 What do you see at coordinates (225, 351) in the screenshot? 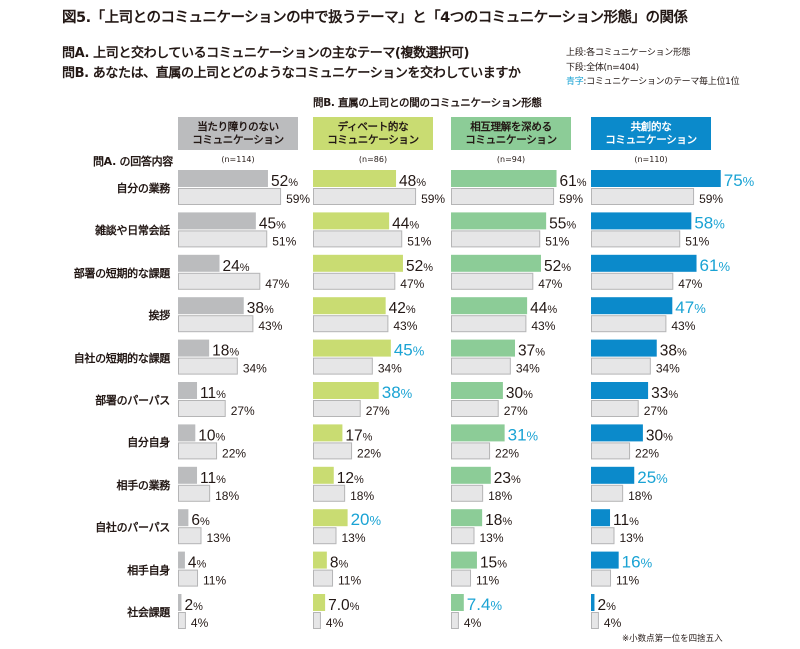
I see `series-value-label: 18%` at bounding box center [225, 351].